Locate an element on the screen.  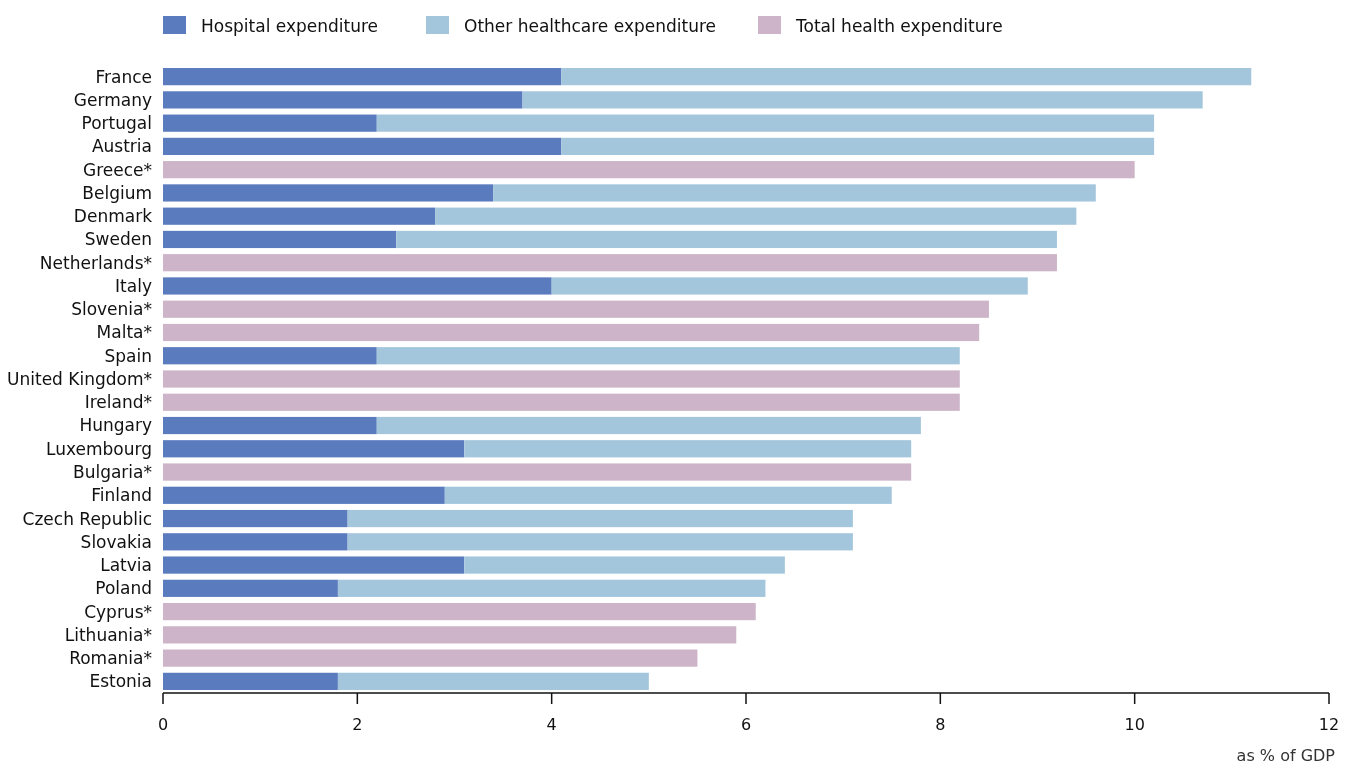
y-tick-label: Poland is located at coordinates (123, 588).